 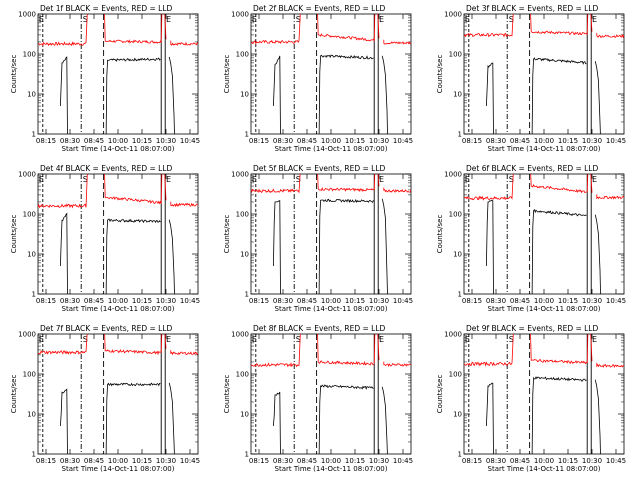 What do you see at coordinates (440, 74) in the screenshot?
I see `y-axis-label: Counts/sec` at bounding box center [440, 74].